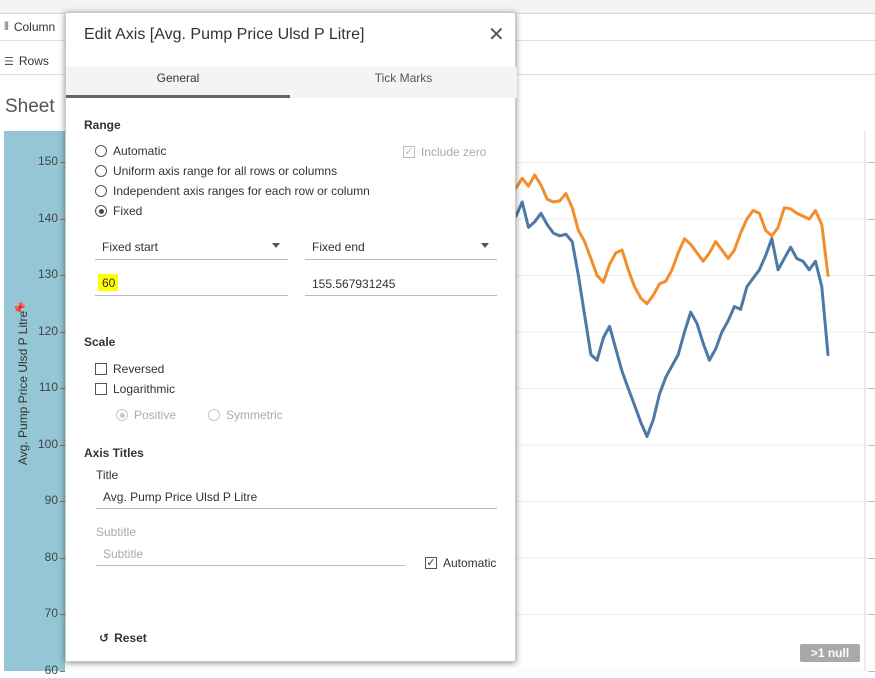  Describe the element at coordinates (401, 247) in the screenshot. I see `fixed-end-dropdown: Fixed end` at that location.